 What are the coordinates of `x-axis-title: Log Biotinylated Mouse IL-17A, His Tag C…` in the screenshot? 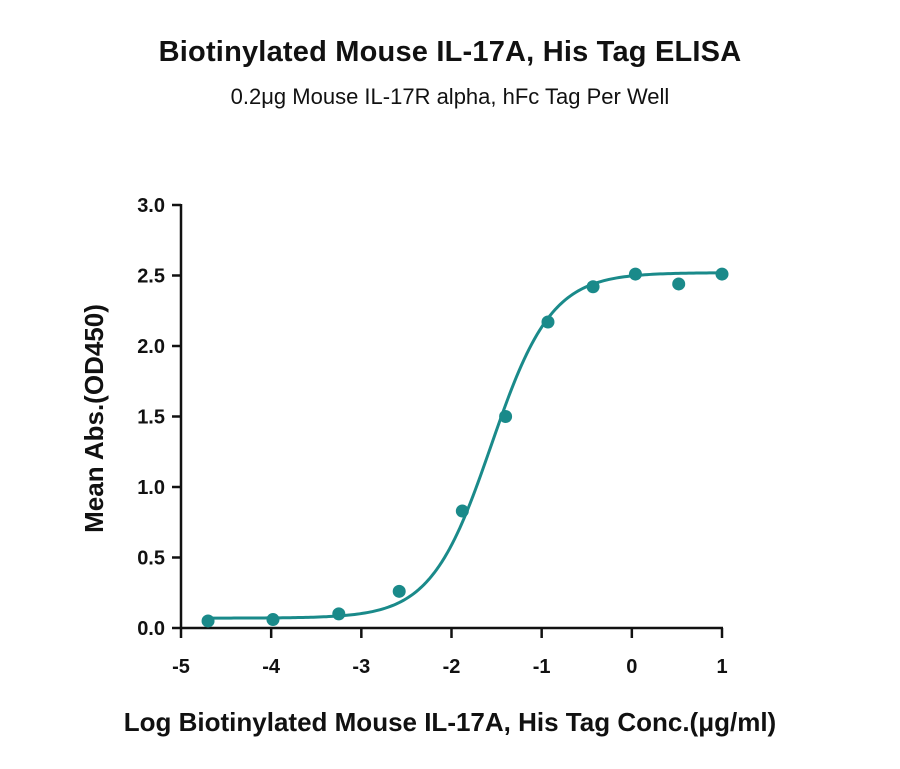 It's located at (450, 722).